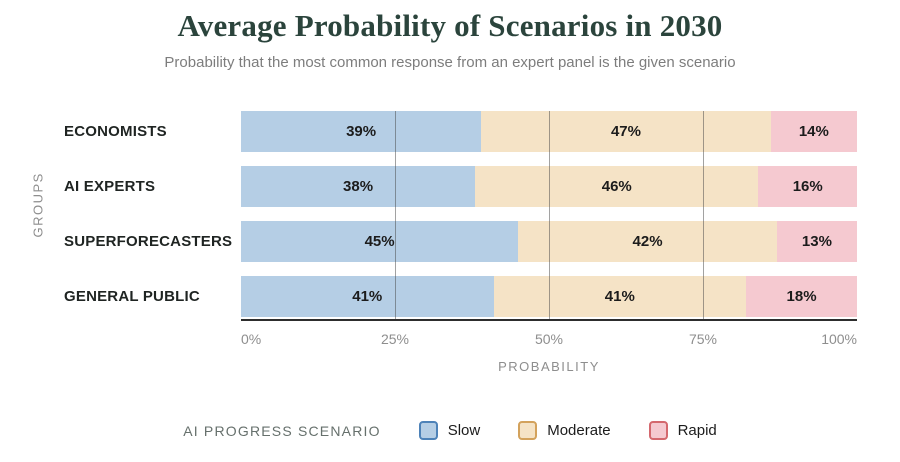 This screenshot has height=462, width=900. I want to click on bar-segment-rapid: 16%, so click(807, 186).